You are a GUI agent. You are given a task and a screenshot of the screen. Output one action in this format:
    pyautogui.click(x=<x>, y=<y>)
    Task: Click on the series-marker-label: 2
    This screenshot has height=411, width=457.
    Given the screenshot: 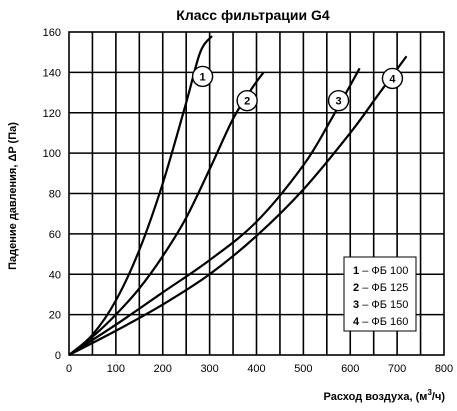 What is the action you would take?
    pyautogui.click(x=247, y=102)
    